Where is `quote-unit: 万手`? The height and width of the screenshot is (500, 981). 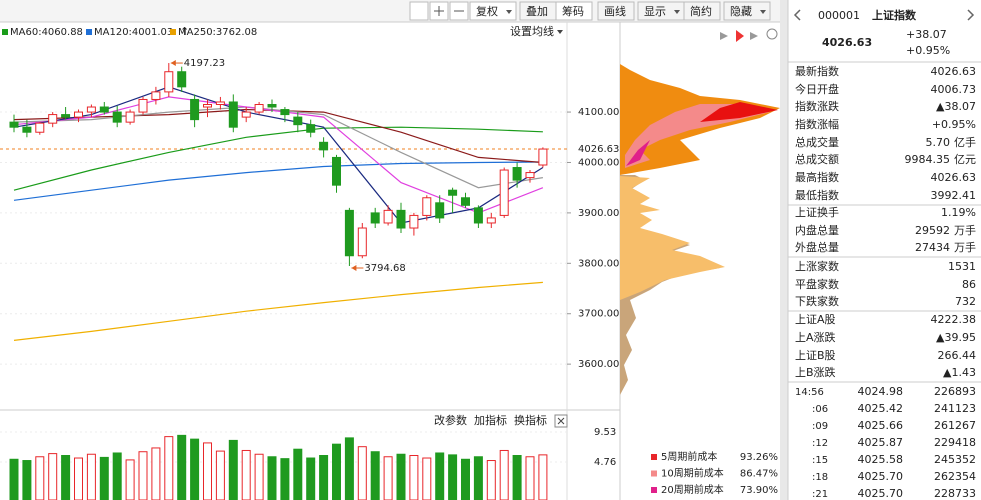
quote-unit: 万手 is located at coordinates (965, 230).